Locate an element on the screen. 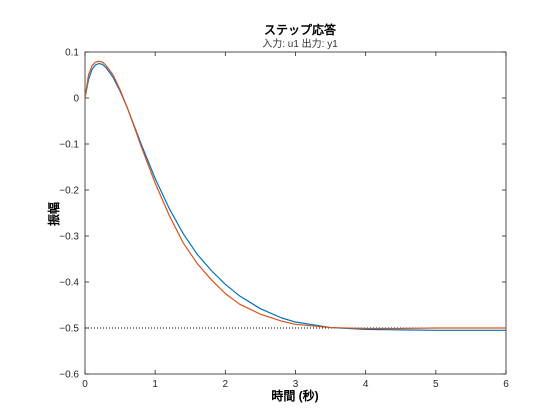 This screenshot has height=420, width=560. chart-subtitle: 入力: u1 出力: y1 is located at coordinates (300, 43).